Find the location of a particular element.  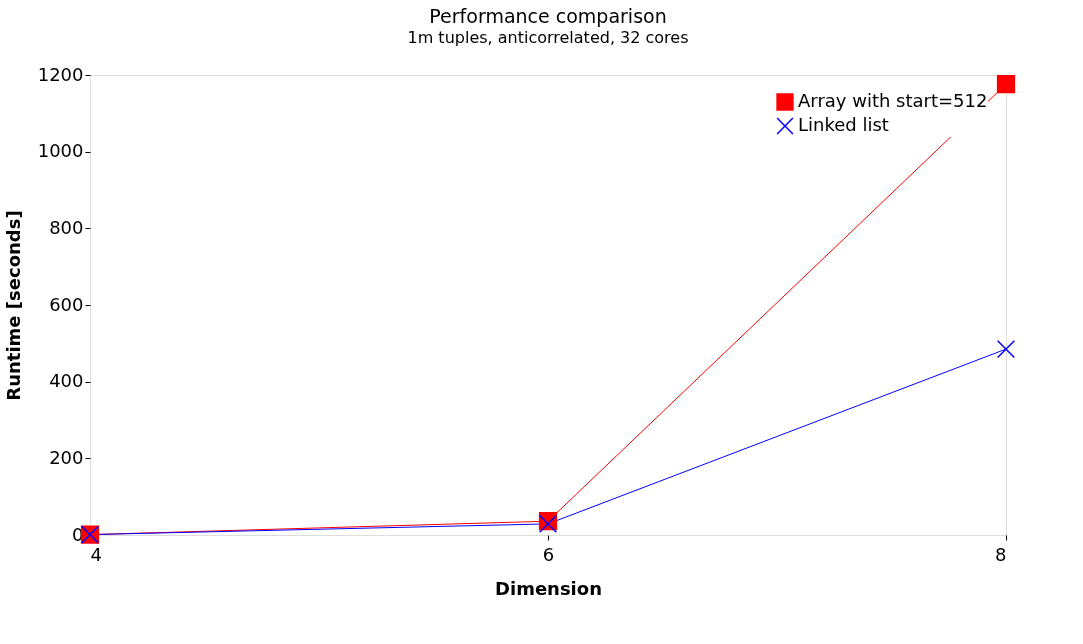

x-tick-label: 6 is located at coordinates (548, 554).